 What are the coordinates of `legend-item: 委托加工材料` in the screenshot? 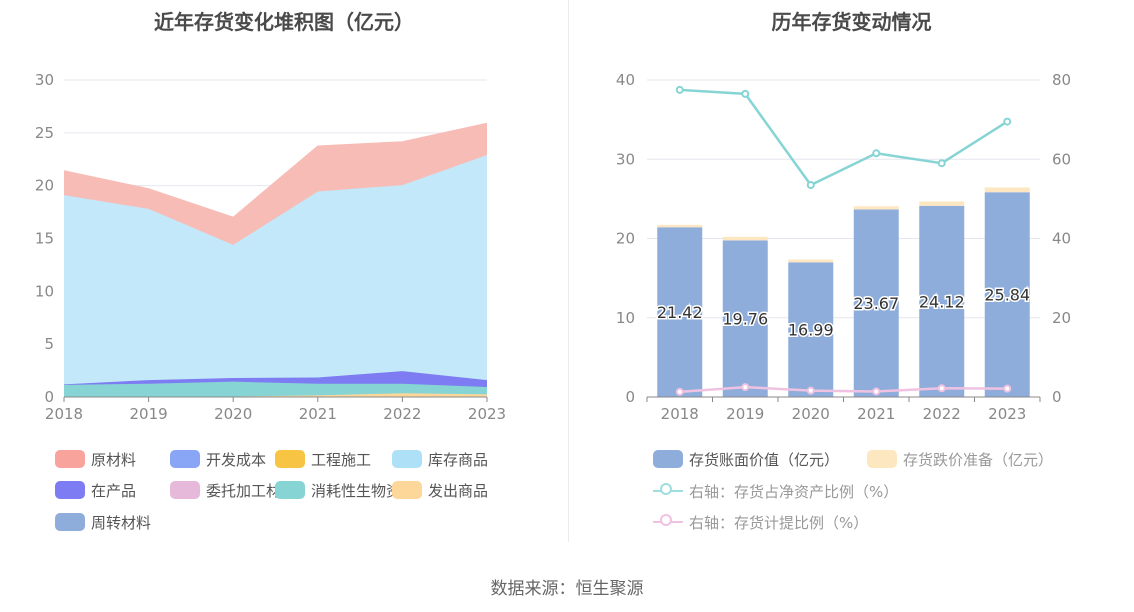 It's located at (233, 490).